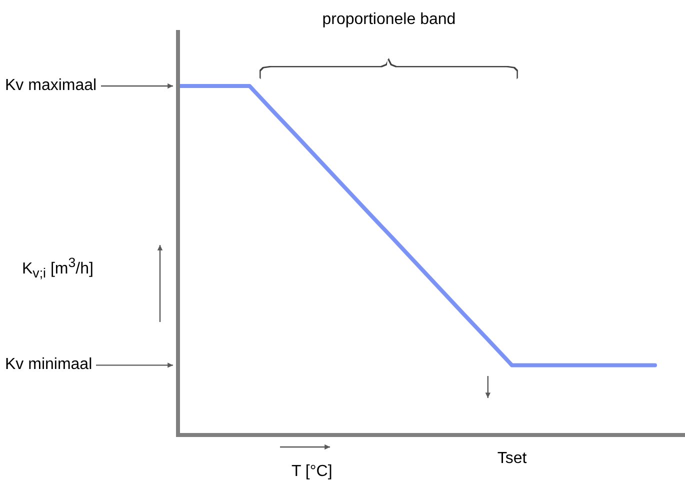  Describe the element at coordinates (51, 86) in the screenshot. I see `text: Kv maximaal` at that location.